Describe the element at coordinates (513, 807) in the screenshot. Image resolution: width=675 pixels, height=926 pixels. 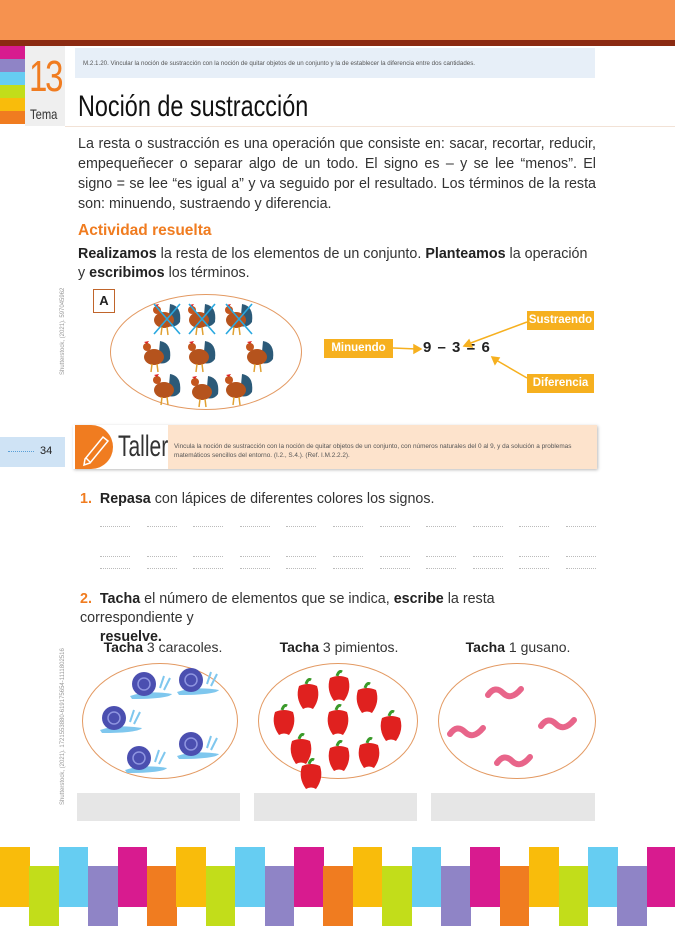
I see `answer-box-worms` at that location.